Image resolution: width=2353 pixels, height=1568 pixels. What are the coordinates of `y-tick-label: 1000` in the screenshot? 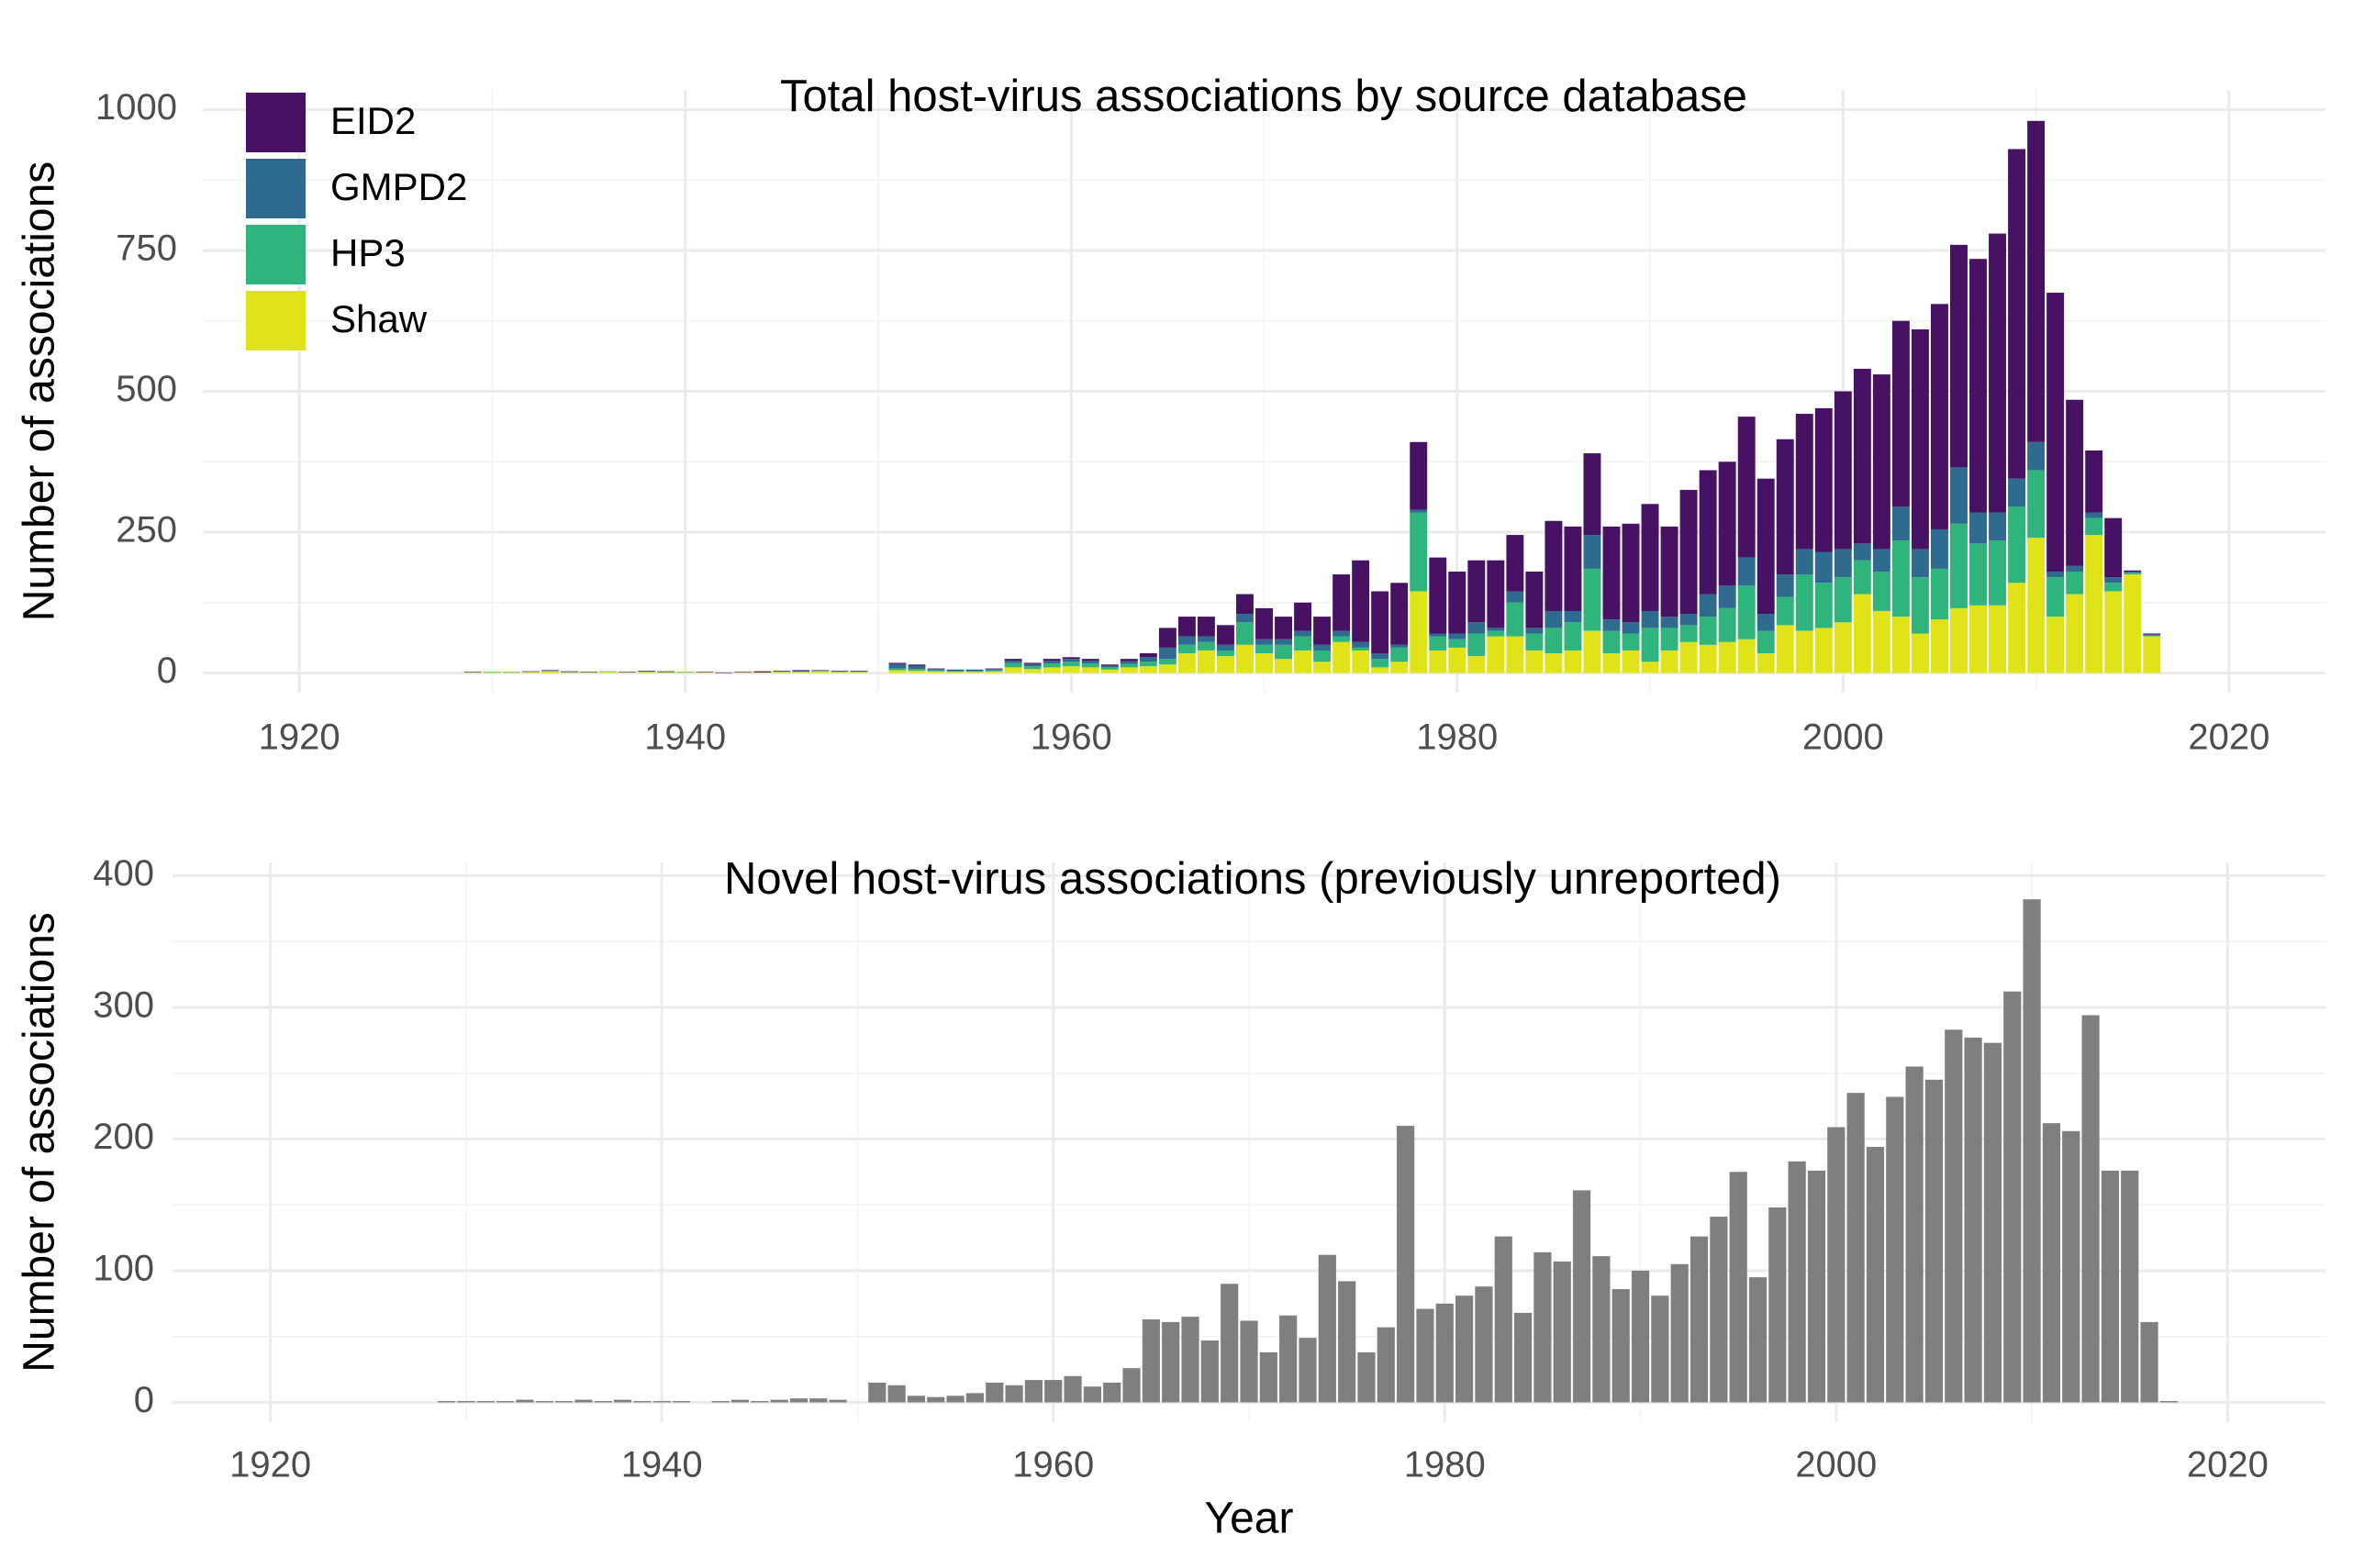 It's located at (136, 107).